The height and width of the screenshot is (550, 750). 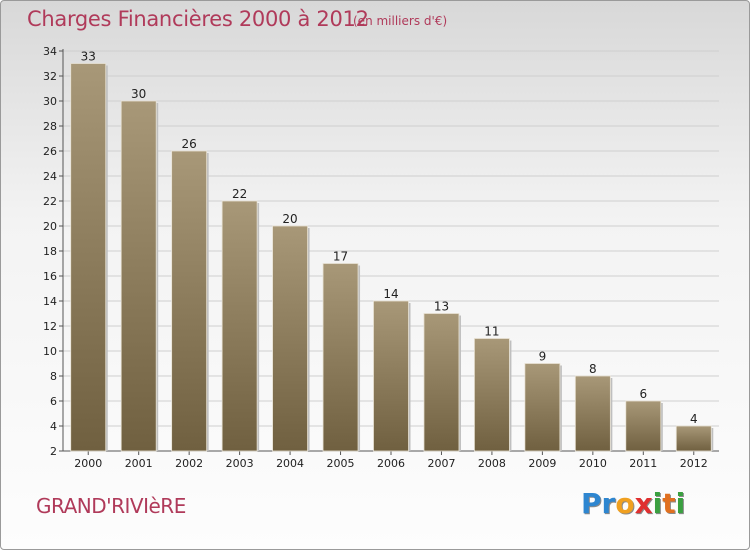 What do you see at coordinates (669, 503) in the screenshot?
I see `logo-letter: t` at bounding box center [669, 503].